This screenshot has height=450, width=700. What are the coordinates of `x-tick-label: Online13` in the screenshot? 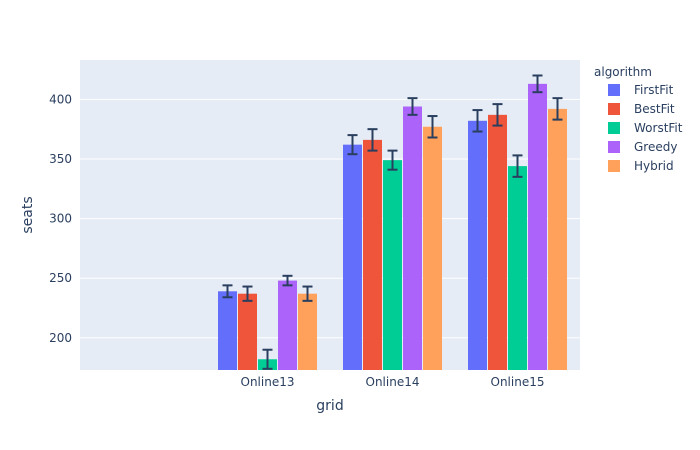 It's located at (268, 382).